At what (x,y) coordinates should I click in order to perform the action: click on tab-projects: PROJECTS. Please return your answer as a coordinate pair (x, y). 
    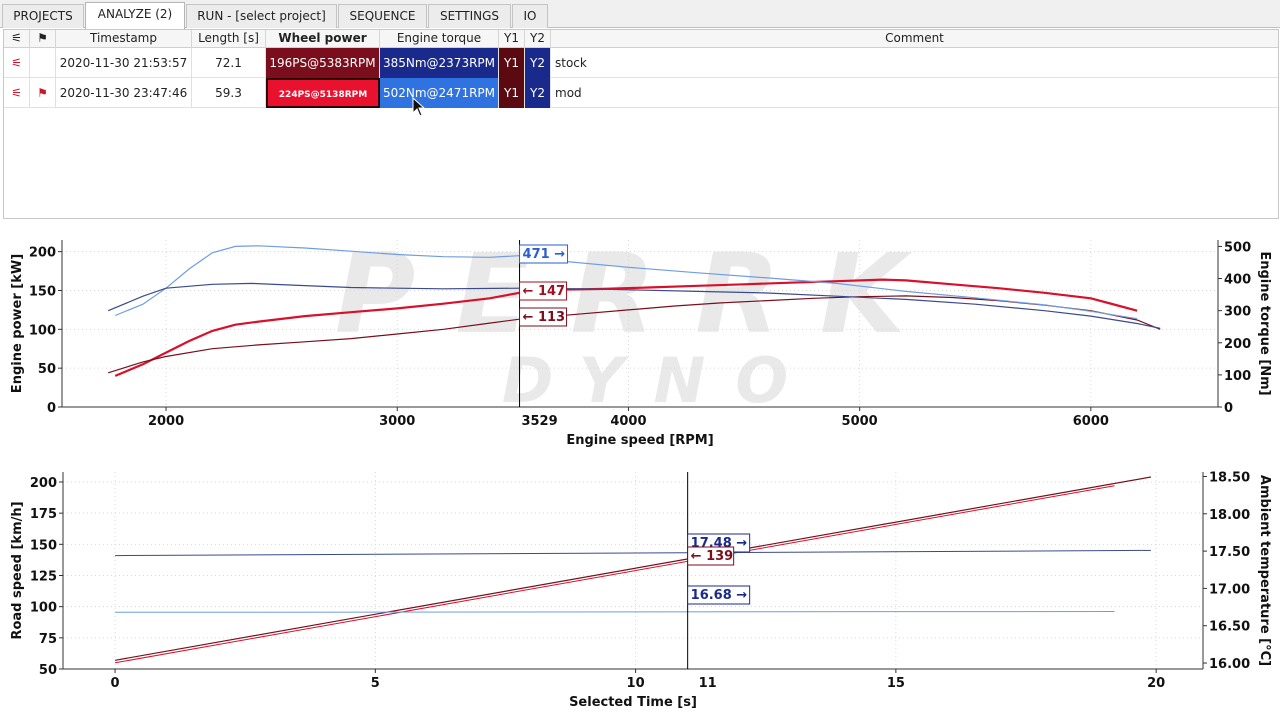
    Looking at the image, I should click on (43, 16).